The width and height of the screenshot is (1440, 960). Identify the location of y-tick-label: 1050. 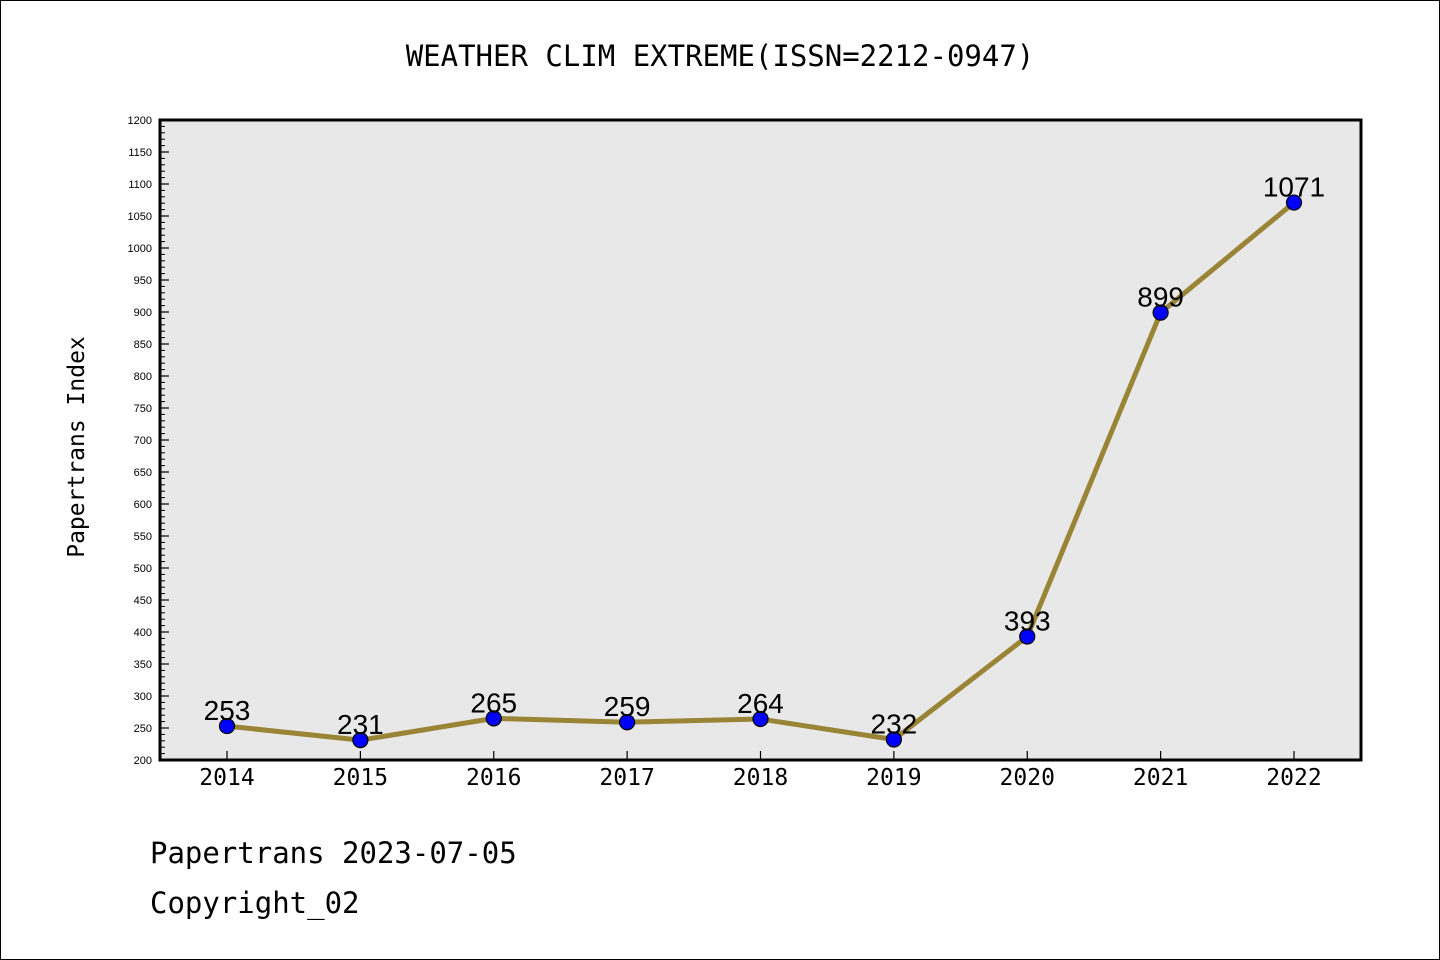
(140, 217).